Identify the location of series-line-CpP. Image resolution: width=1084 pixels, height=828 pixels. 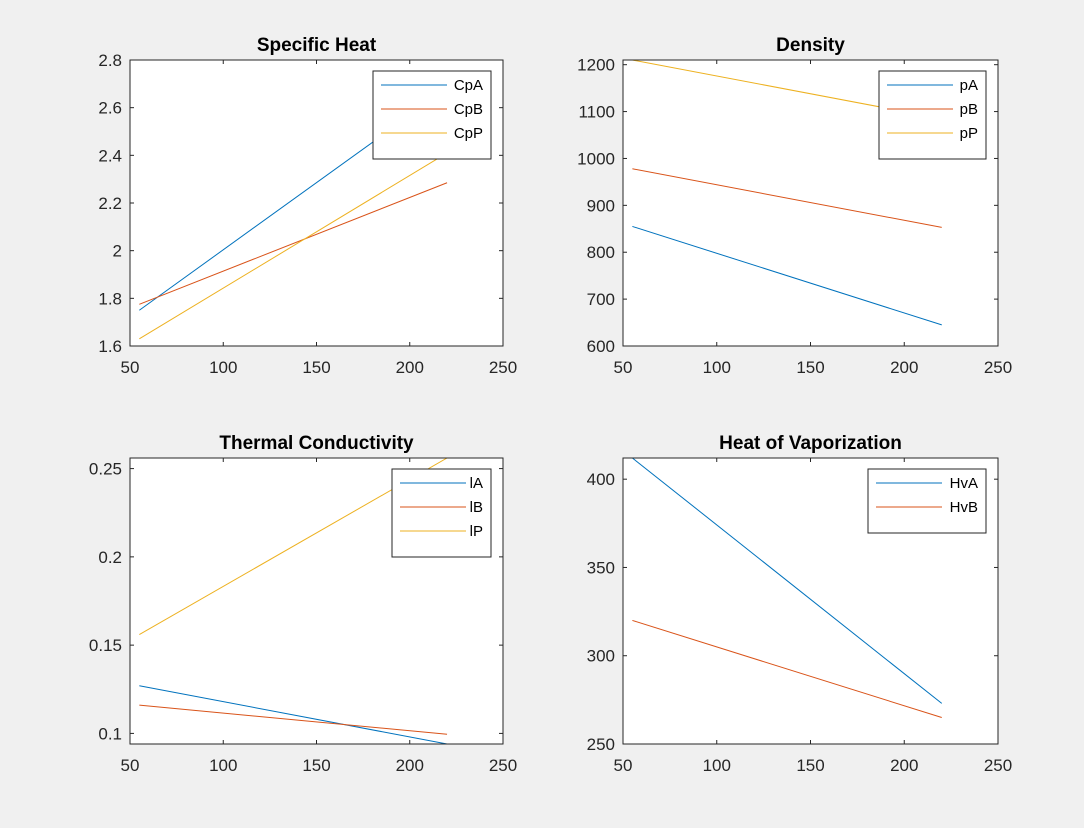
(293, 246).